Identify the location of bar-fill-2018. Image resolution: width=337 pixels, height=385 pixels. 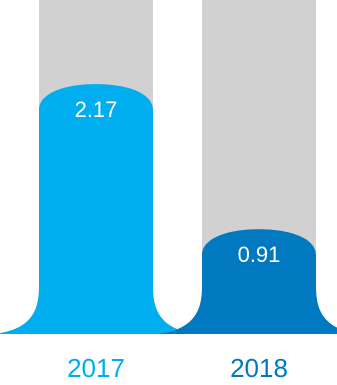
(246, 281).